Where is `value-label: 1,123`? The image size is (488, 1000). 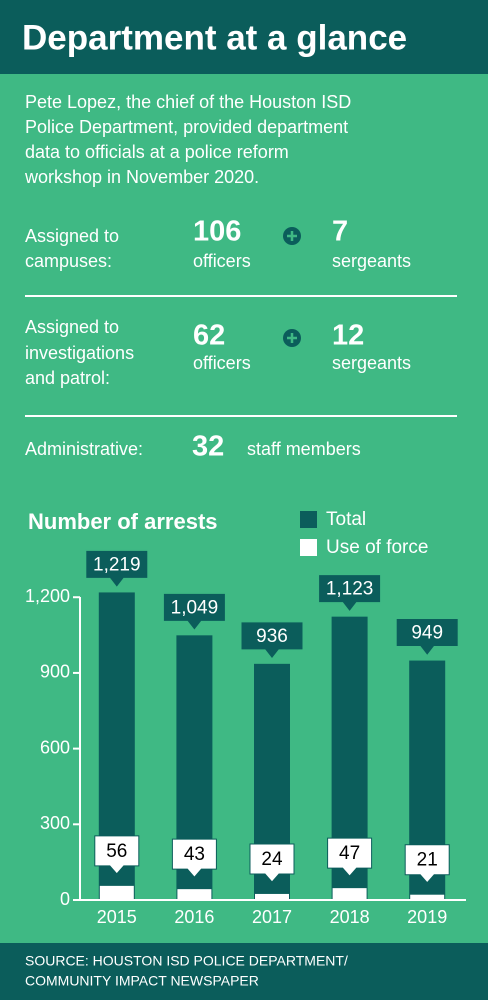
value-label: 1,123 is located at coordinates (350, 589).